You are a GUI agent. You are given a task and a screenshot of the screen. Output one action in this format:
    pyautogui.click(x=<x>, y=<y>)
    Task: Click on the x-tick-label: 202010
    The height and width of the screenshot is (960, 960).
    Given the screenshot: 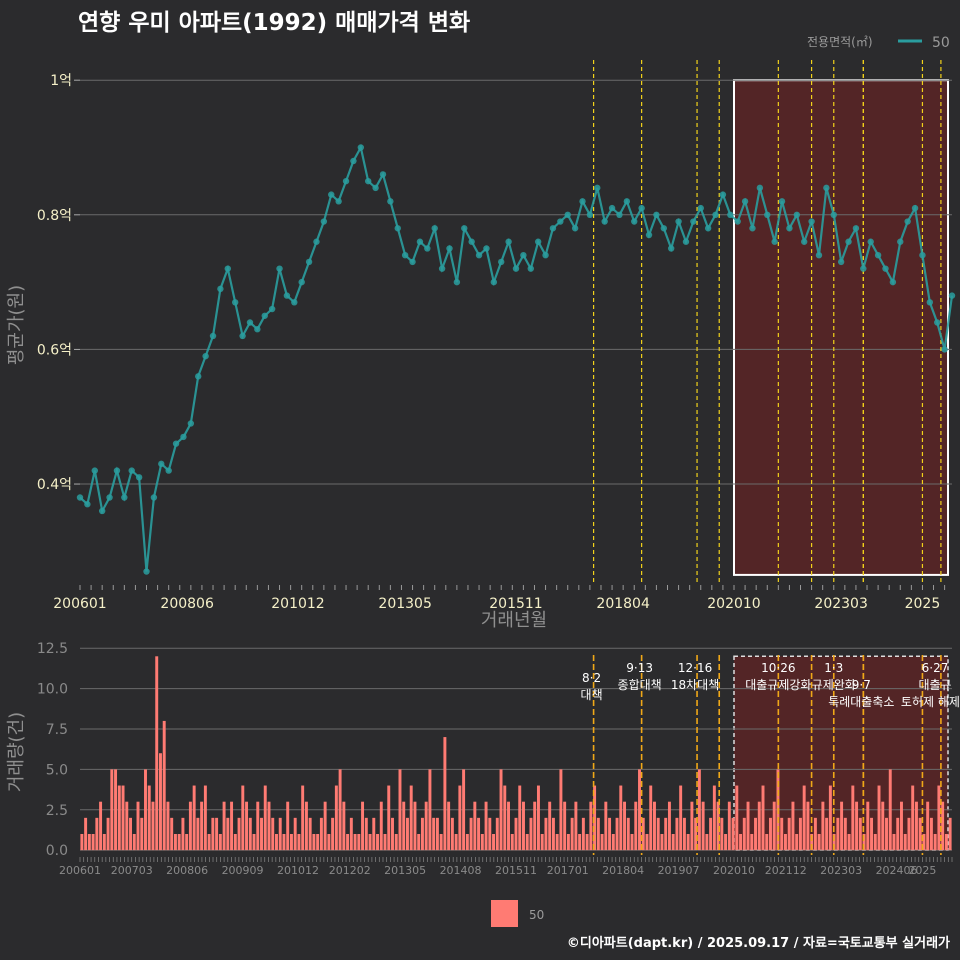 What is the action you would take?
    pyautogui.click(x=733, y=604)
    